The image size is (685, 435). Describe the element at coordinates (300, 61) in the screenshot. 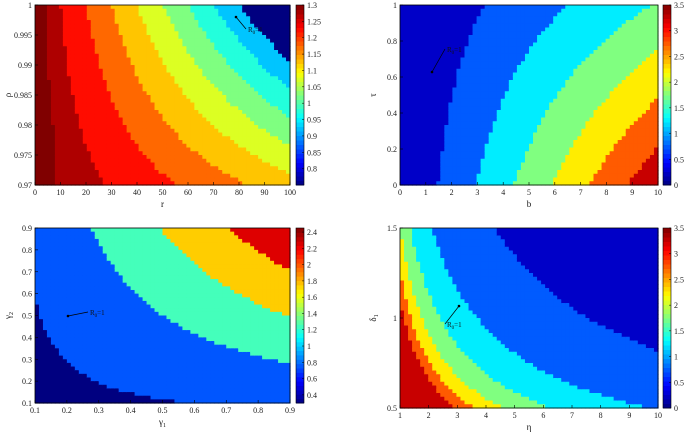

I see `colorbar-segment` at that location.